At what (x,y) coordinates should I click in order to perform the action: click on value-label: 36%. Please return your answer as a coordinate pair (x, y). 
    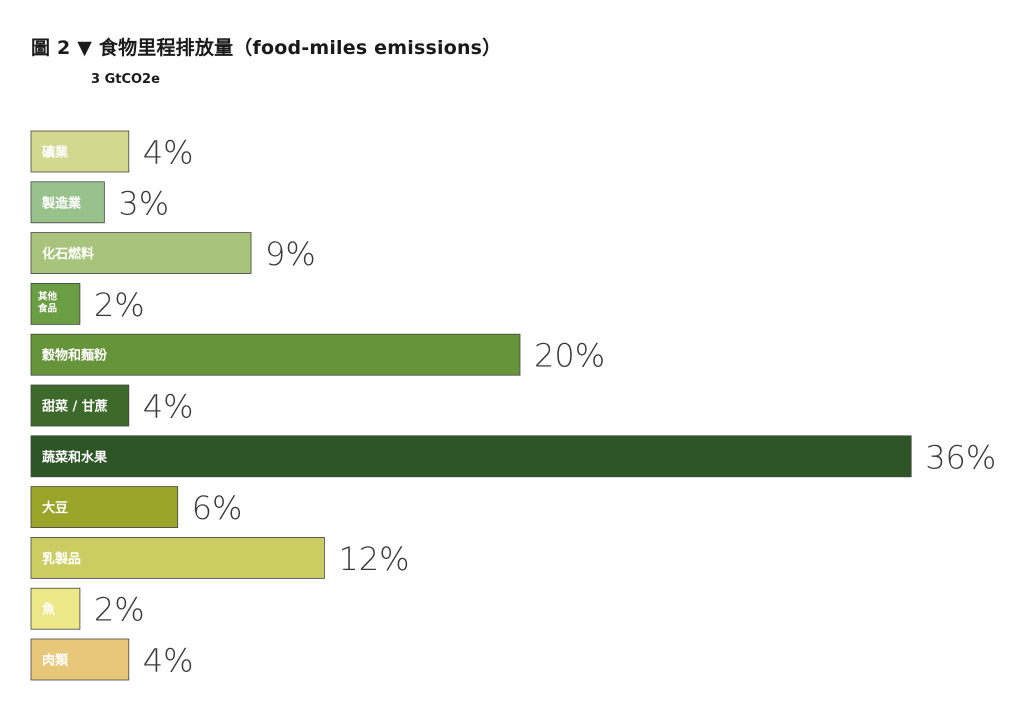
    Looking at the image, I should click on (960, 457).